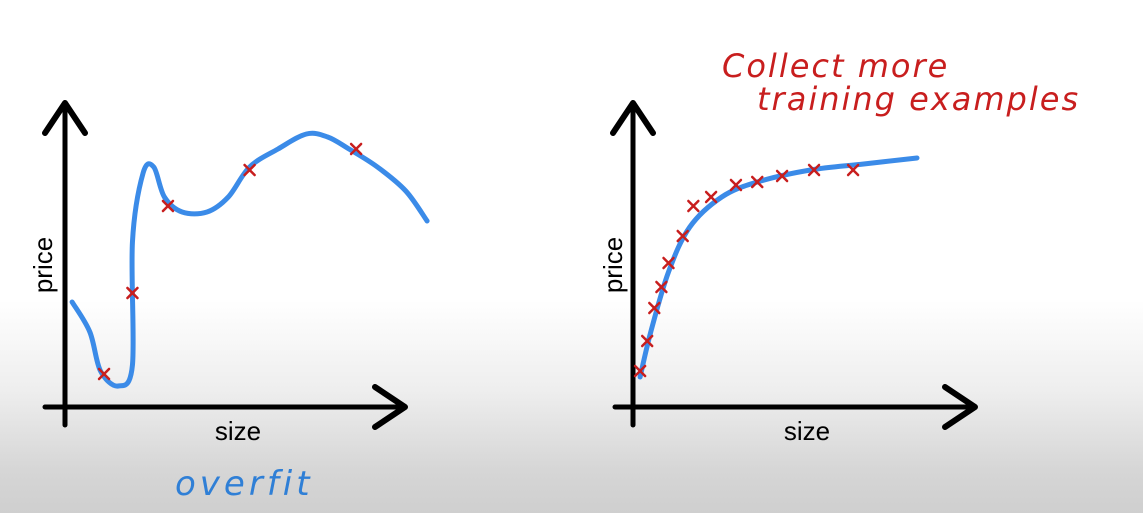  Describe the element at coordinates (238, 431) in the screenshot. I see `left-x-axis-label: size` at that location.